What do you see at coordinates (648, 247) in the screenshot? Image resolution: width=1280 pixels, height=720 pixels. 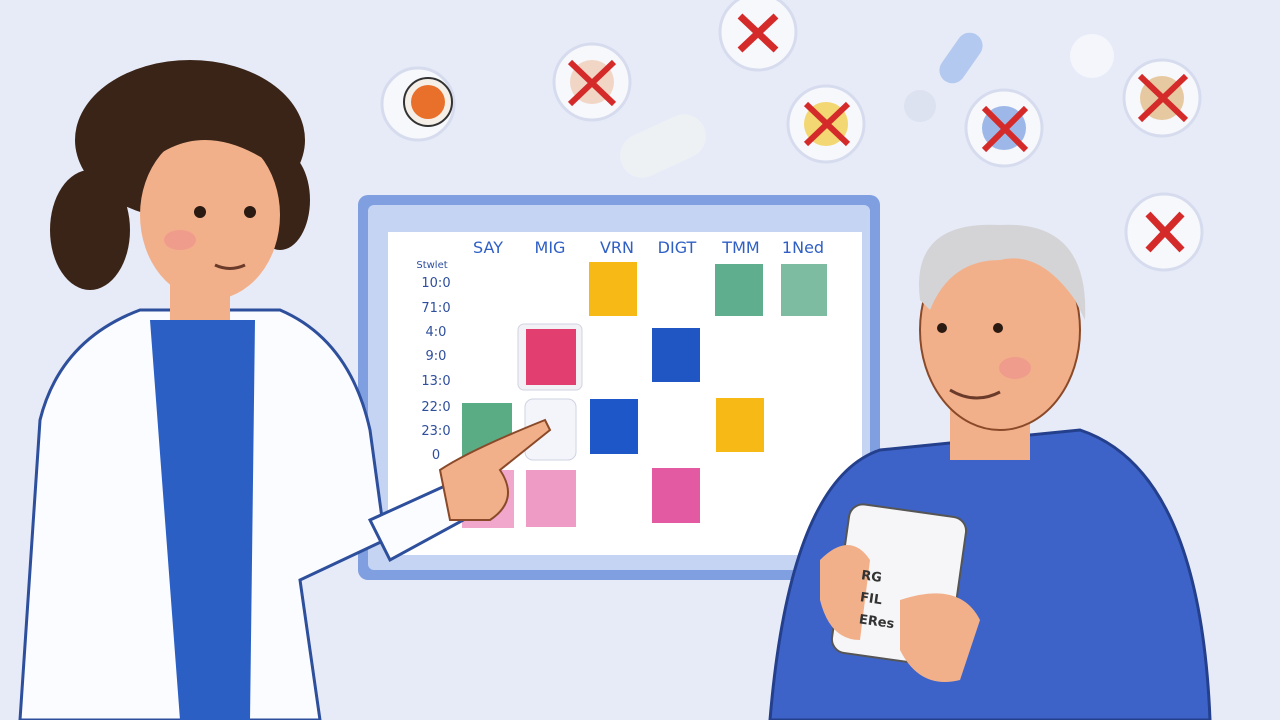 I see `column-headers: SAY MIG VRN DIGT TMM 1Ned` at bounding box center [648, 247].